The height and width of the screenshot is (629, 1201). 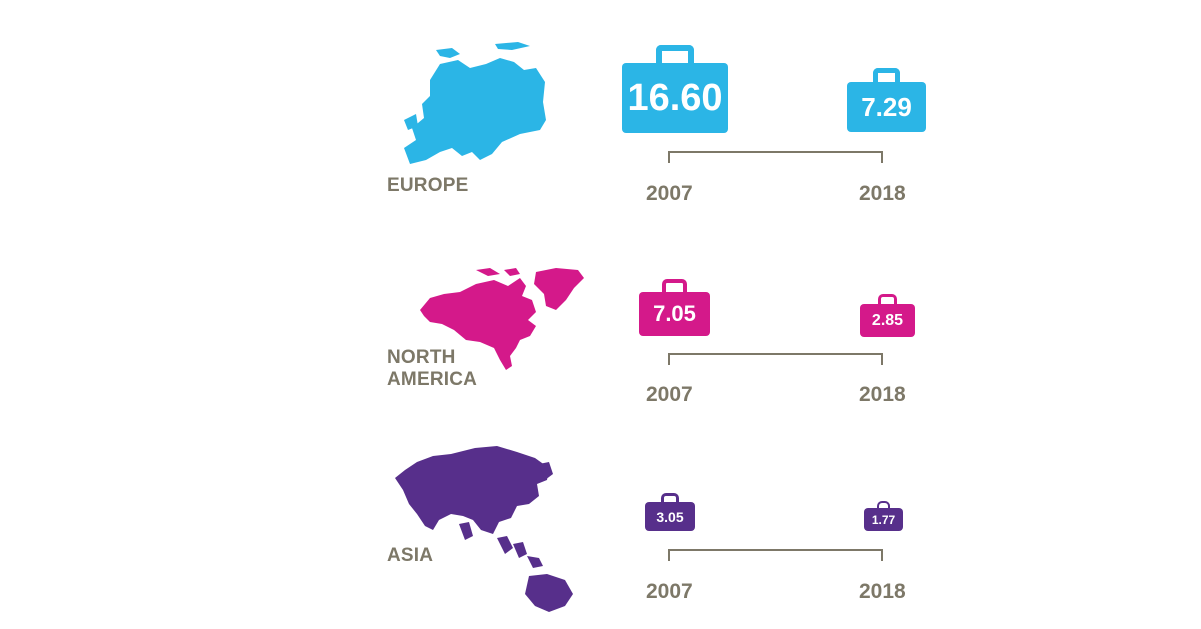 I want to click on north-america-map-icon, so click(x=502, y=319).